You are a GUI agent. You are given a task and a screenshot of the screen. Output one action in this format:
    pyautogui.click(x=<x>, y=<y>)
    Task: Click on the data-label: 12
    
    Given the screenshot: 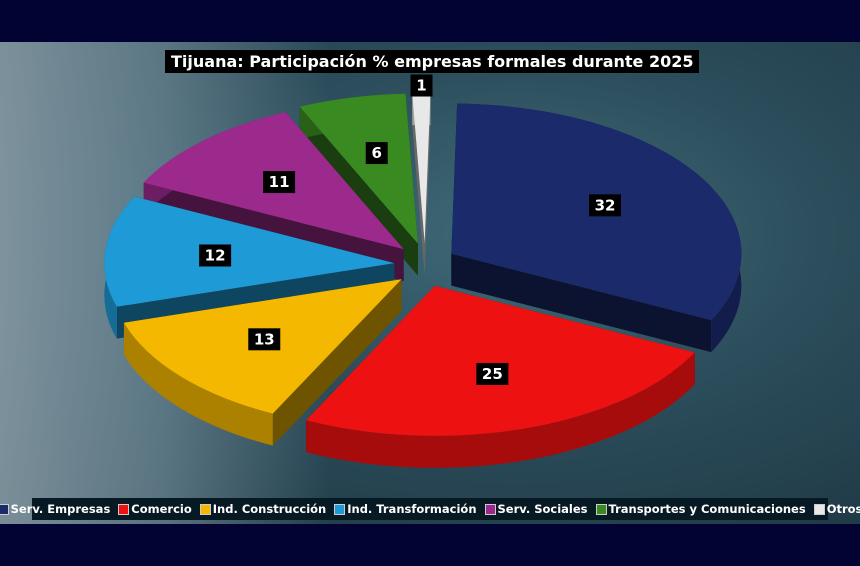 What is the action you would take?
    pyautogui.click(x=215, y=255)
    